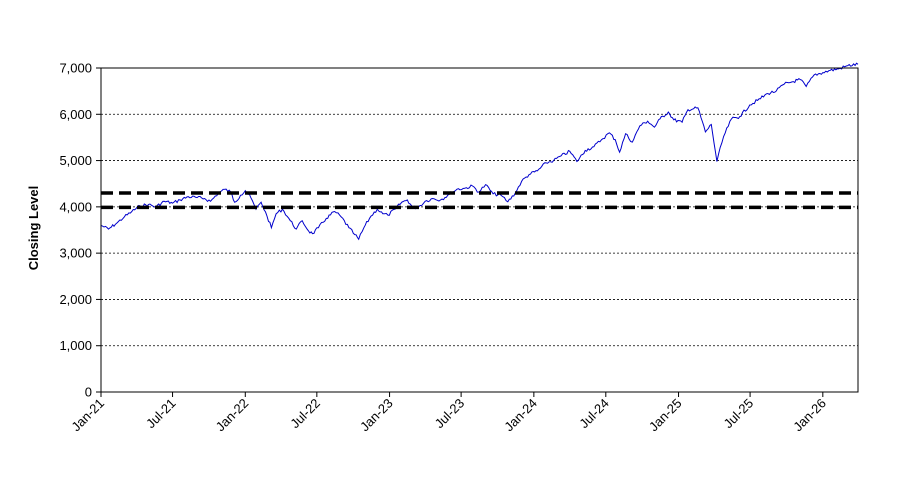 The height and width of the screenshot is (482, 920). What do you see at coordinates (75, 68) in the screenshot?
I see `y-tick-label: 7,000` at bounding box center [75, 68].